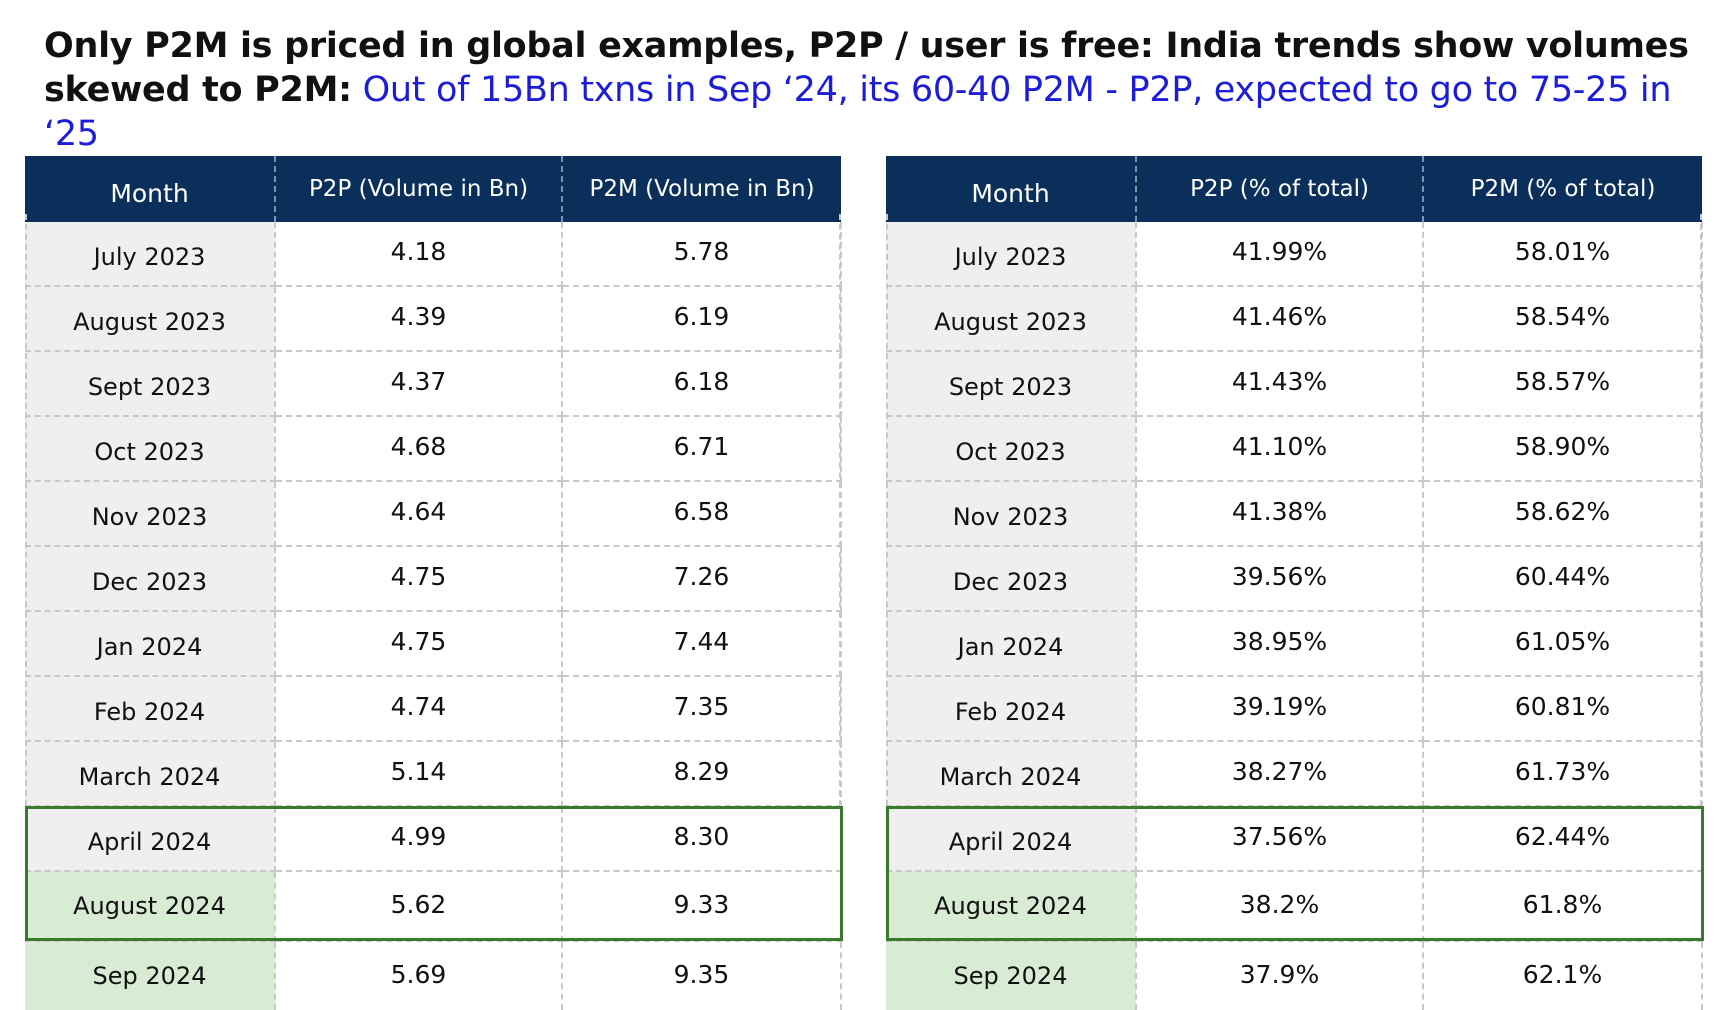 Image resolution: width=1728 pixels, height=1010 pixels. I want to click on table-row: Oct 2023 41.10% 58.90%, so click(1294, 449).